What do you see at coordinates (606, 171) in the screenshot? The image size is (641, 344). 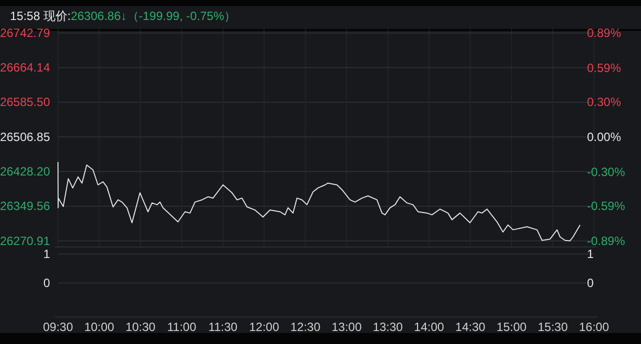 I see `y2-tick-label: -0.30%` at bounding box center [606, 171].